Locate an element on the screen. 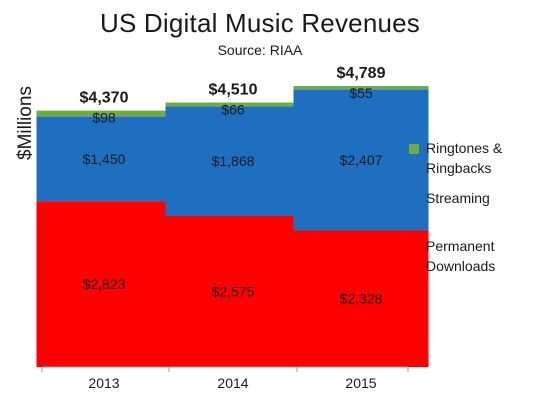  legend-swatch-ringtones is located at coordinates (414, 149).